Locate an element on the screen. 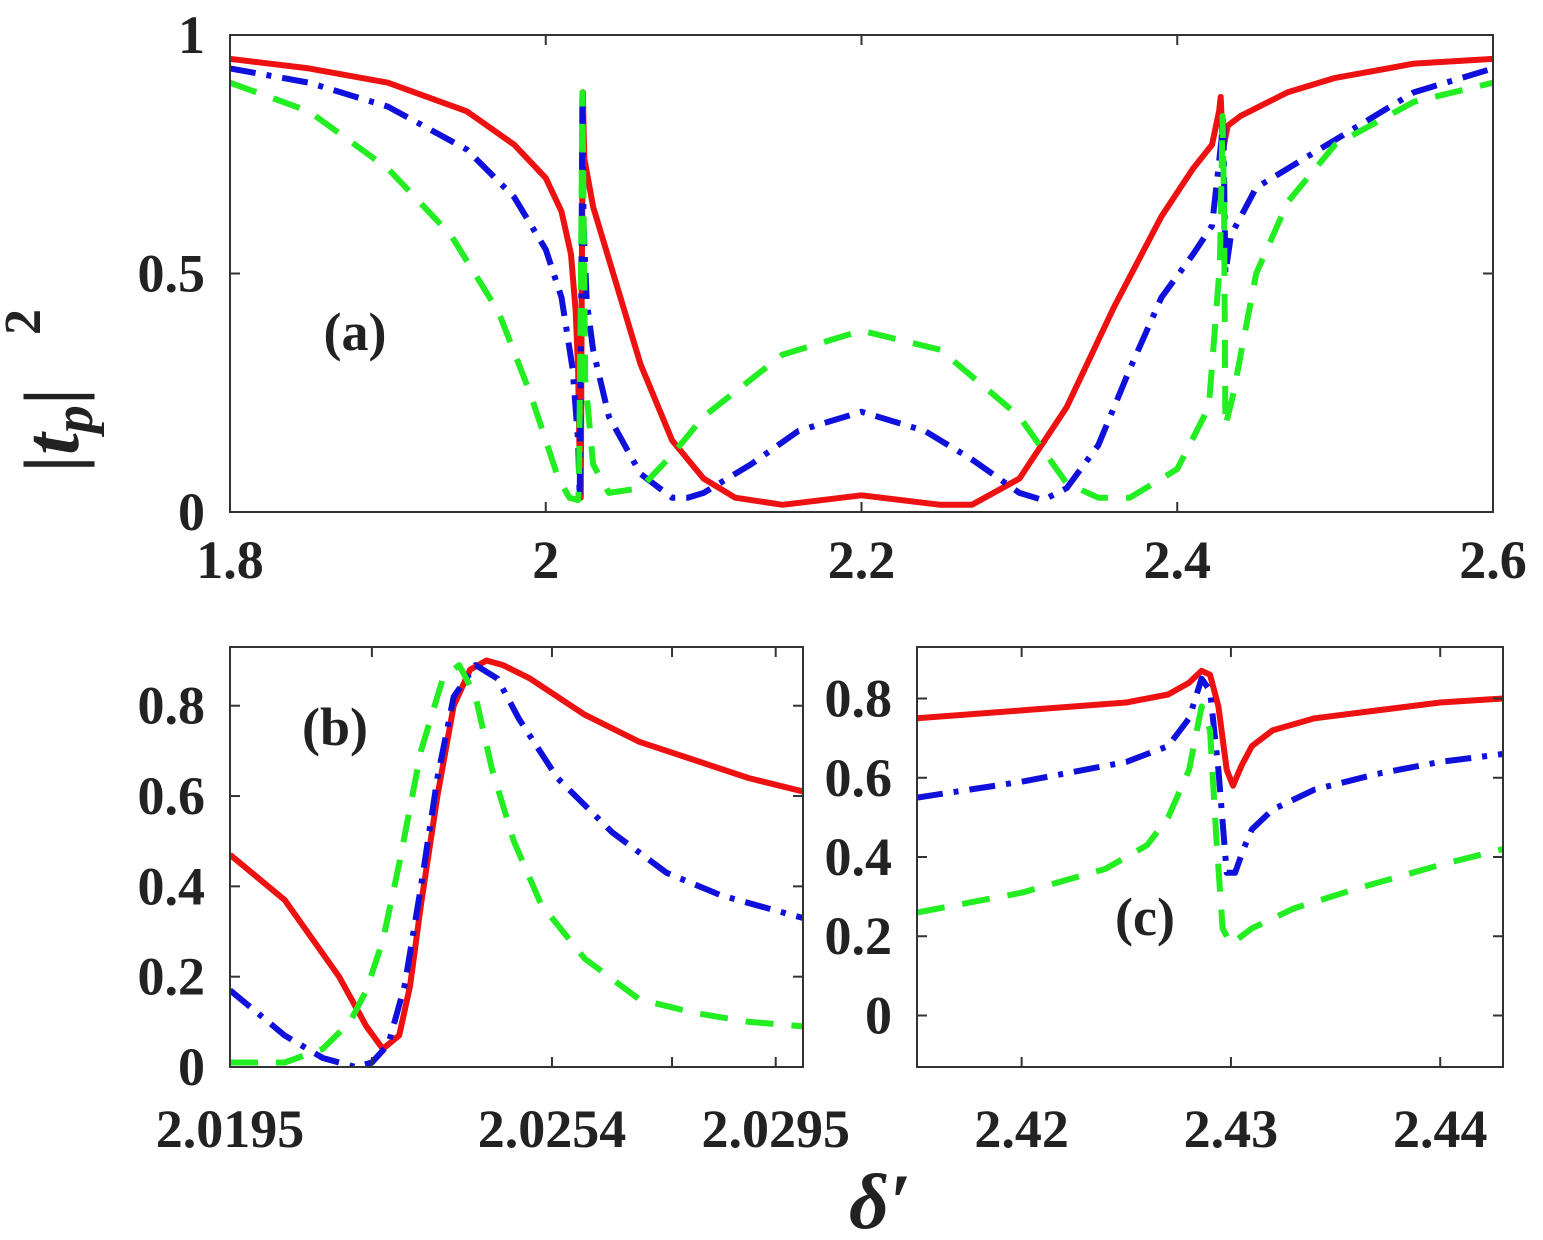 This screenshot has height=1240, width=1543. panel-c-ytick-label: 0.4 is located at coordinates (859, 857).